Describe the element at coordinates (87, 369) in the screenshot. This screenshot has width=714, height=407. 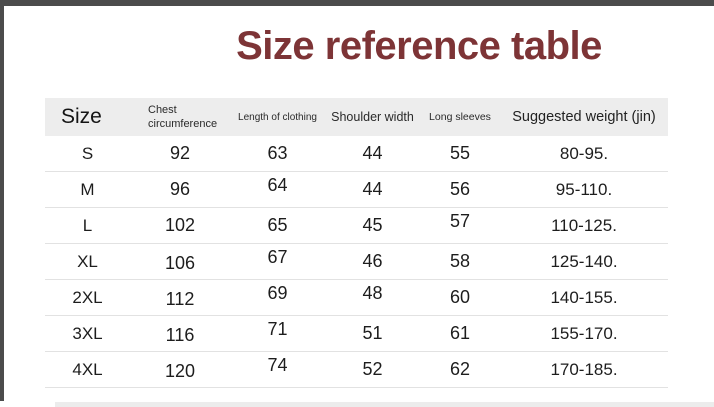
I see `cell-size: 4XL` at that location.